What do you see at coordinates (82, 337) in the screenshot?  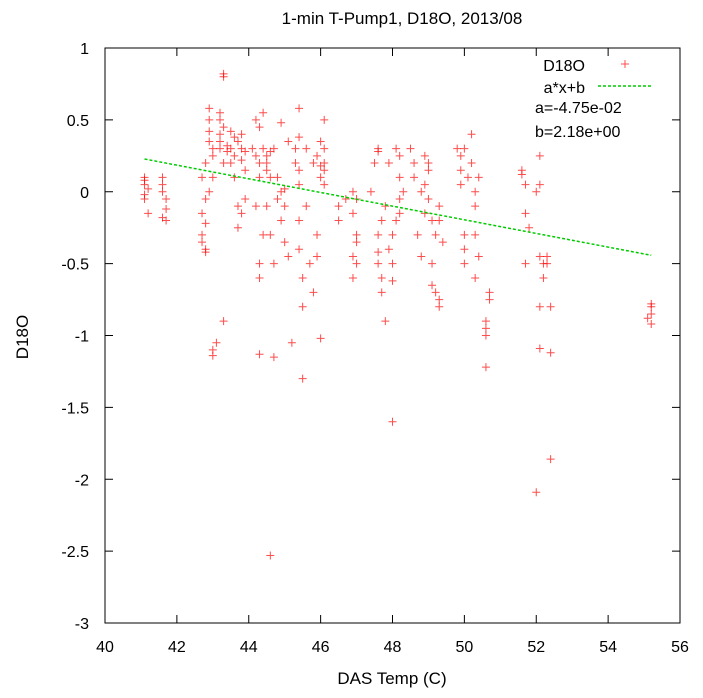 I see `y-tick-label: -1` at bounding box center [82, 337].